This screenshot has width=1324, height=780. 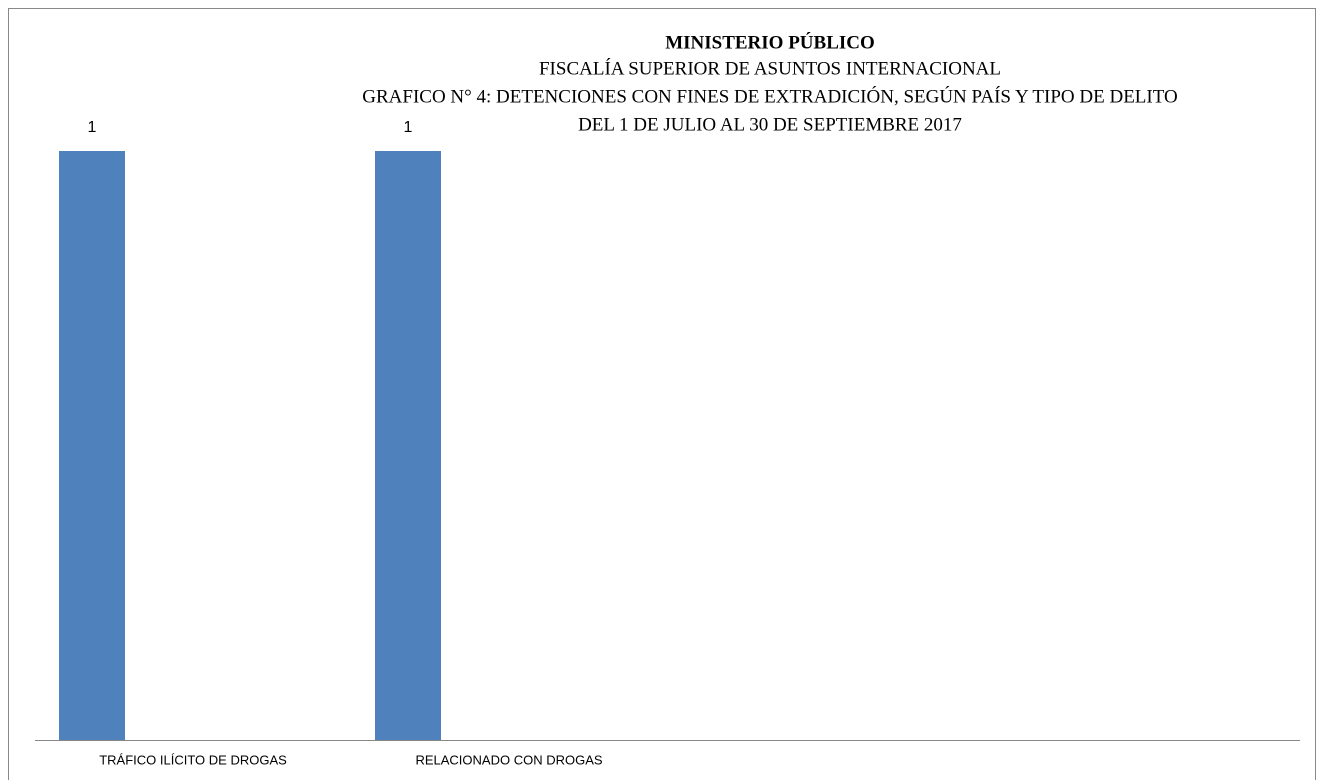 I want to click on x-tick-label: RELACIONADO CON DROGAS, so click(x=508, y=759).